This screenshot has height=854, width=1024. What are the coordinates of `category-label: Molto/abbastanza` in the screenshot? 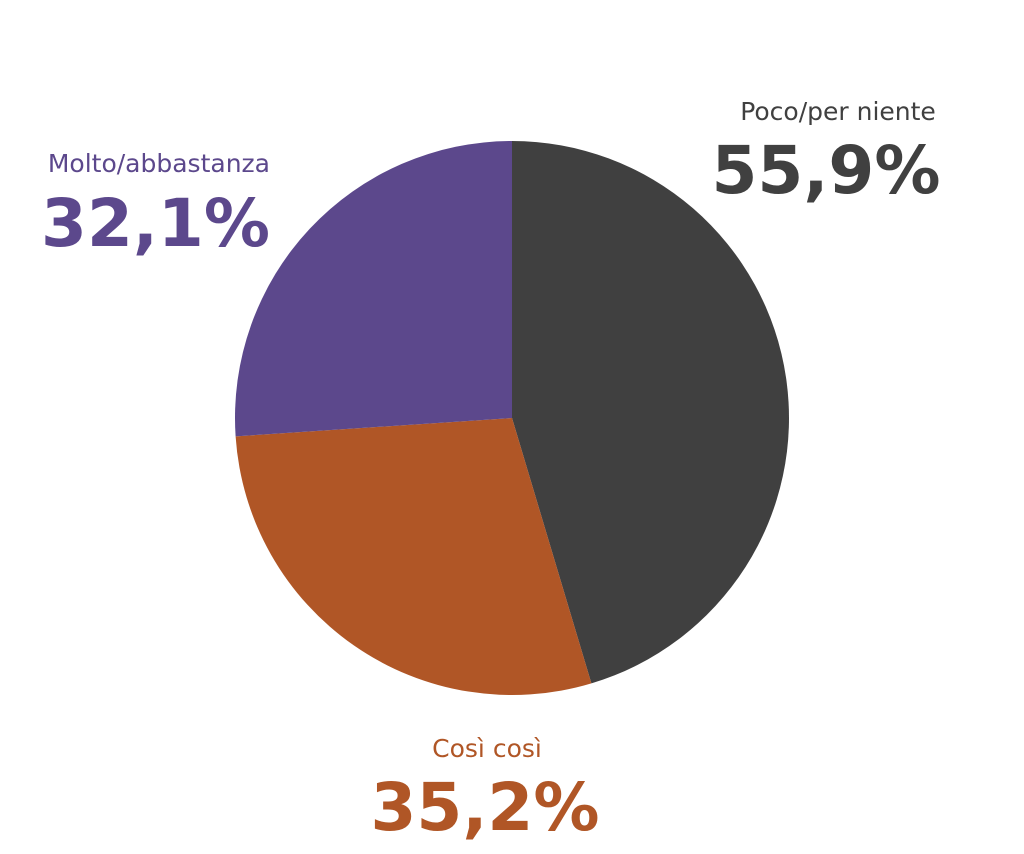 It's located at (159, 163).